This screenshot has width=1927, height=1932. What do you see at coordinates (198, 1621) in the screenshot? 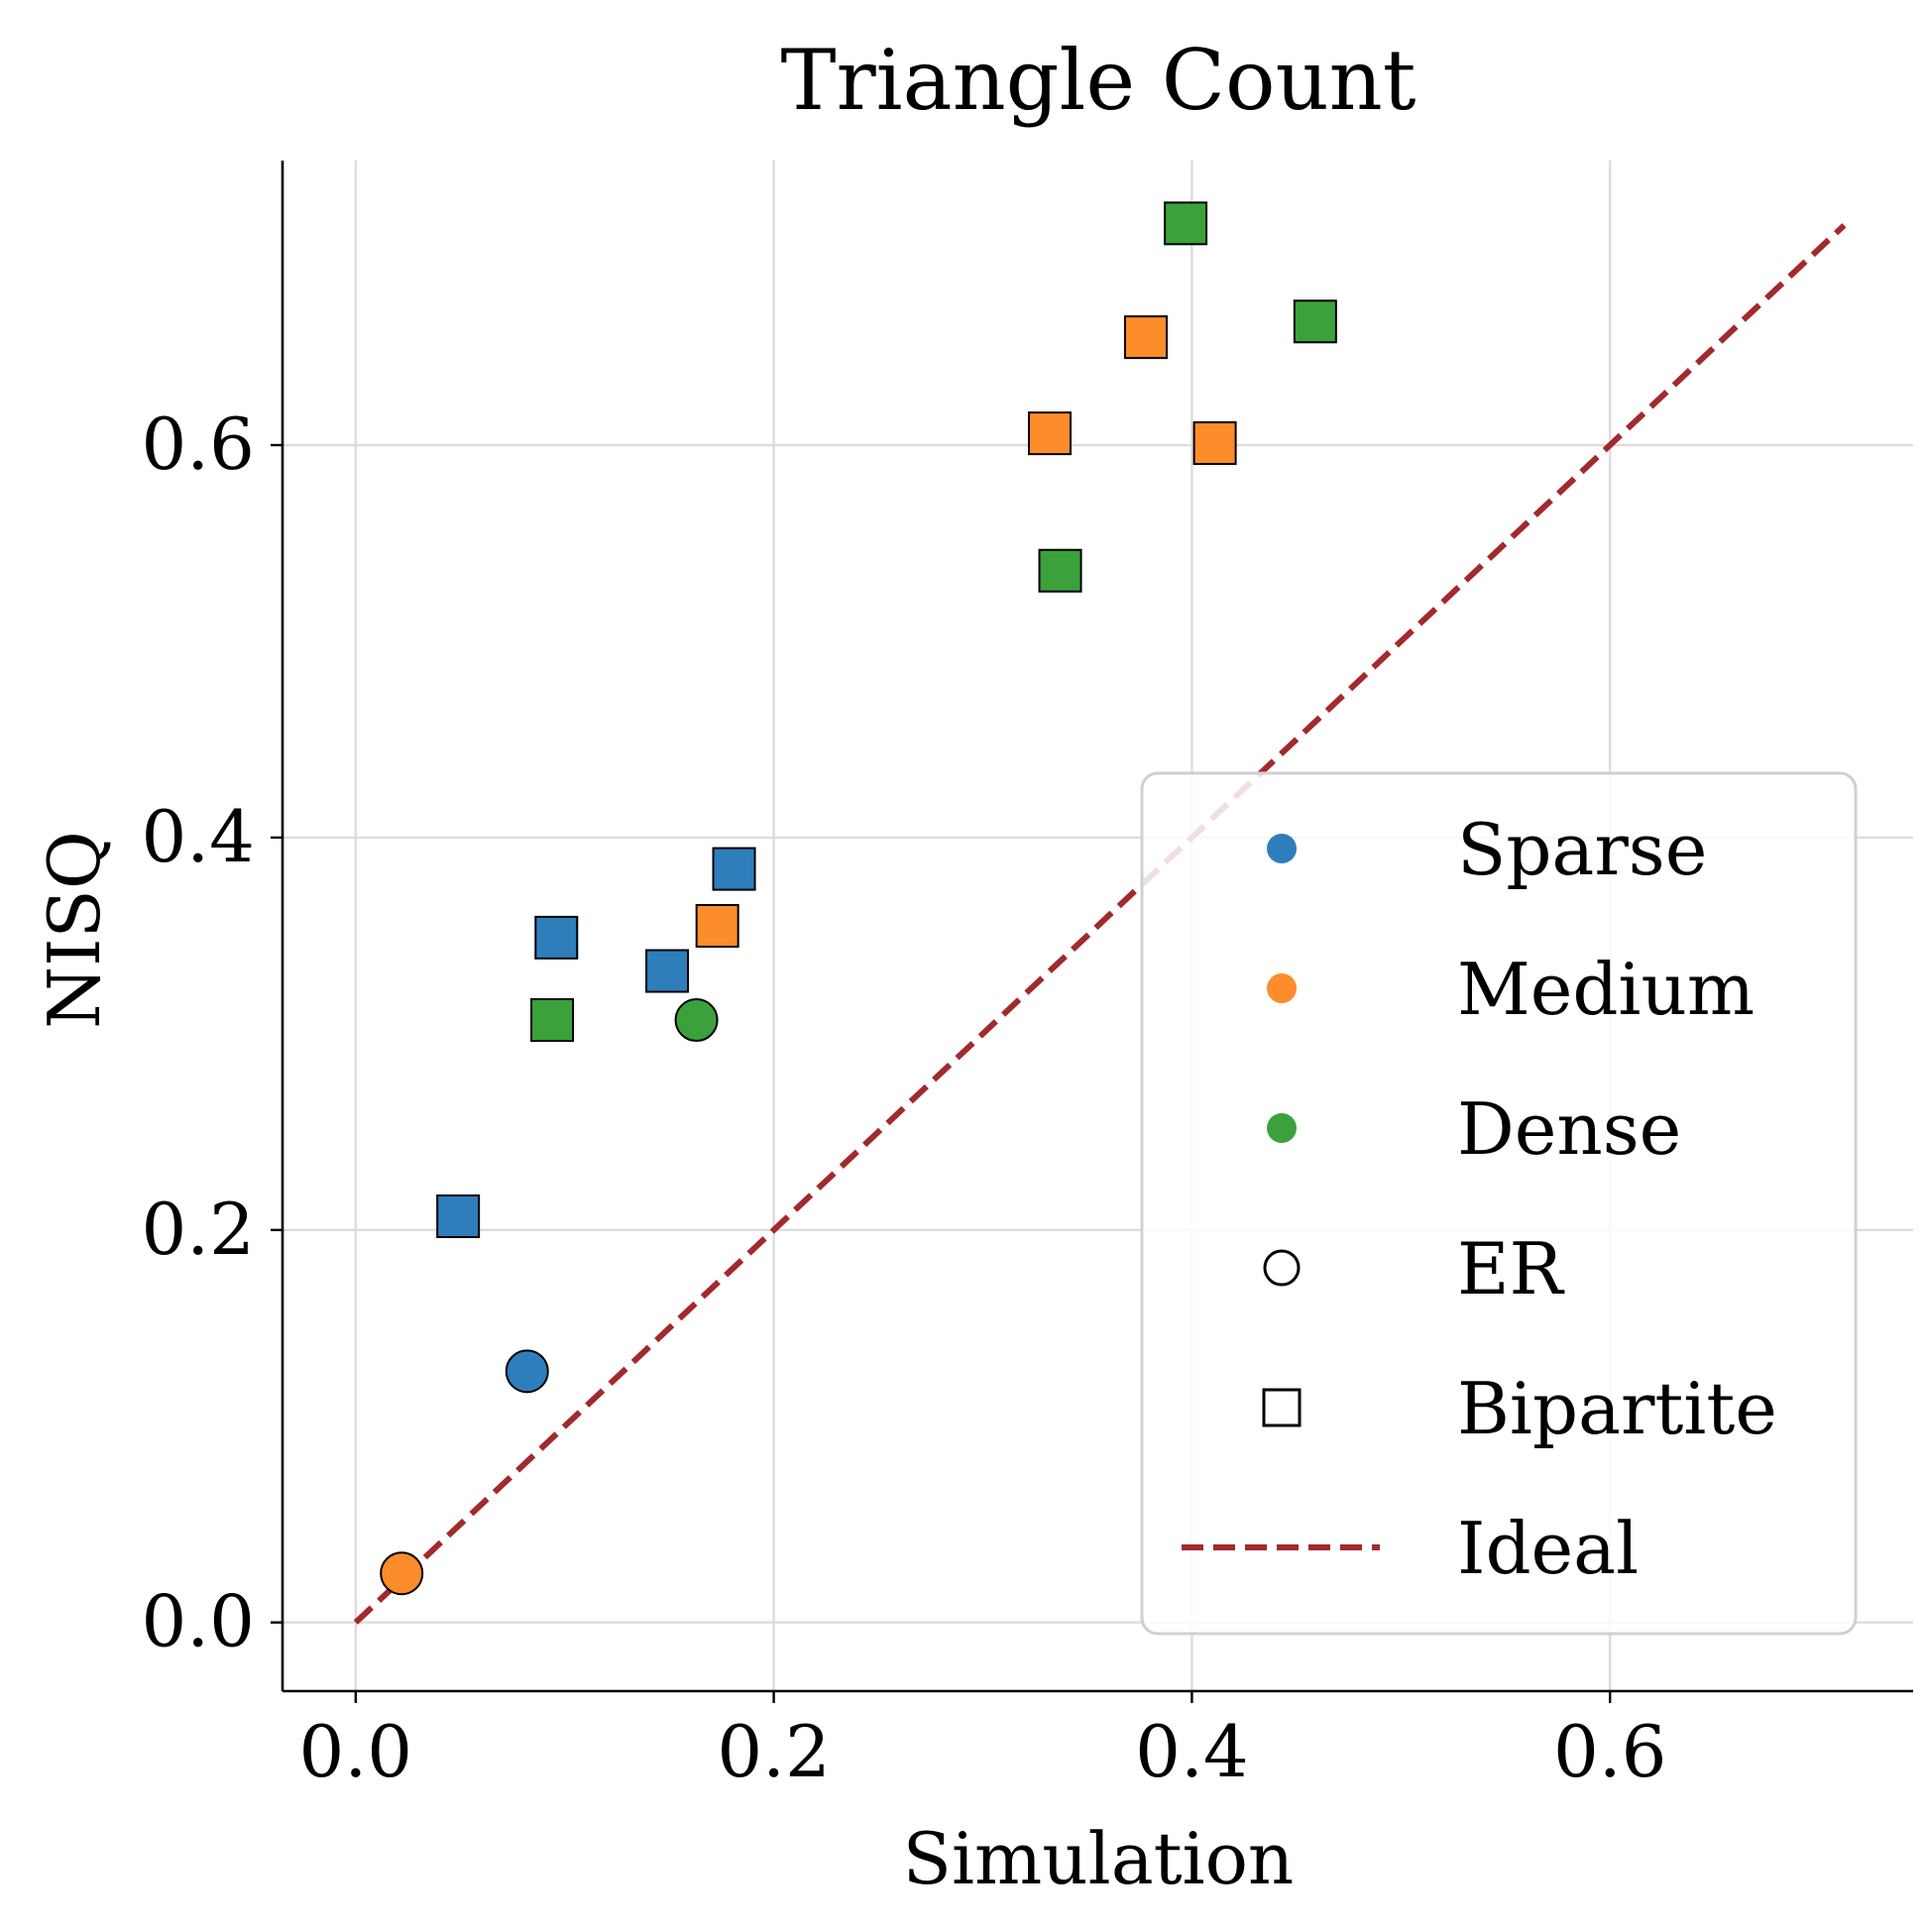
I see `y-tick-label: 0.0` at bounding box center [198, 1621].